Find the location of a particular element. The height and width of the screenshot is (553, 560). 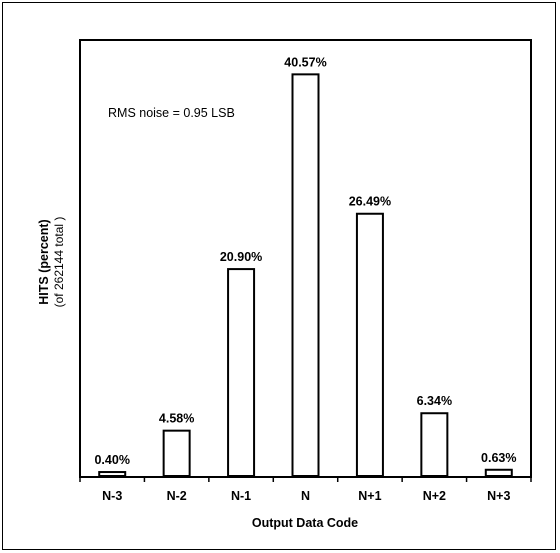

bar-value-label: 6.34% is located at coordinates (434, 401).